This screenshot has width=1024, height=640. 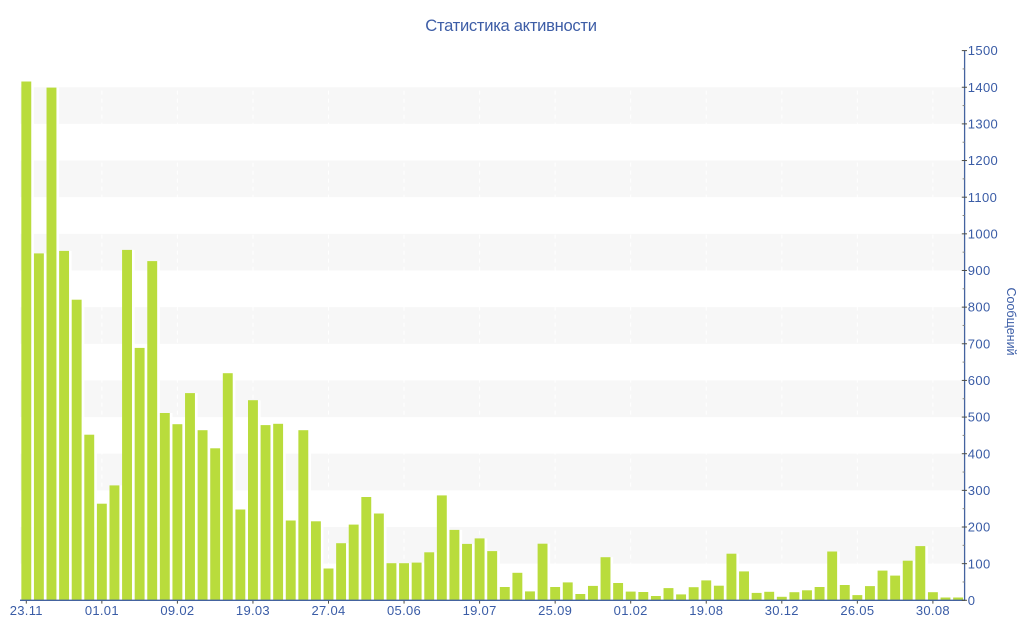 I want to click on svg-text: 1200, so click(x=983, y=160).